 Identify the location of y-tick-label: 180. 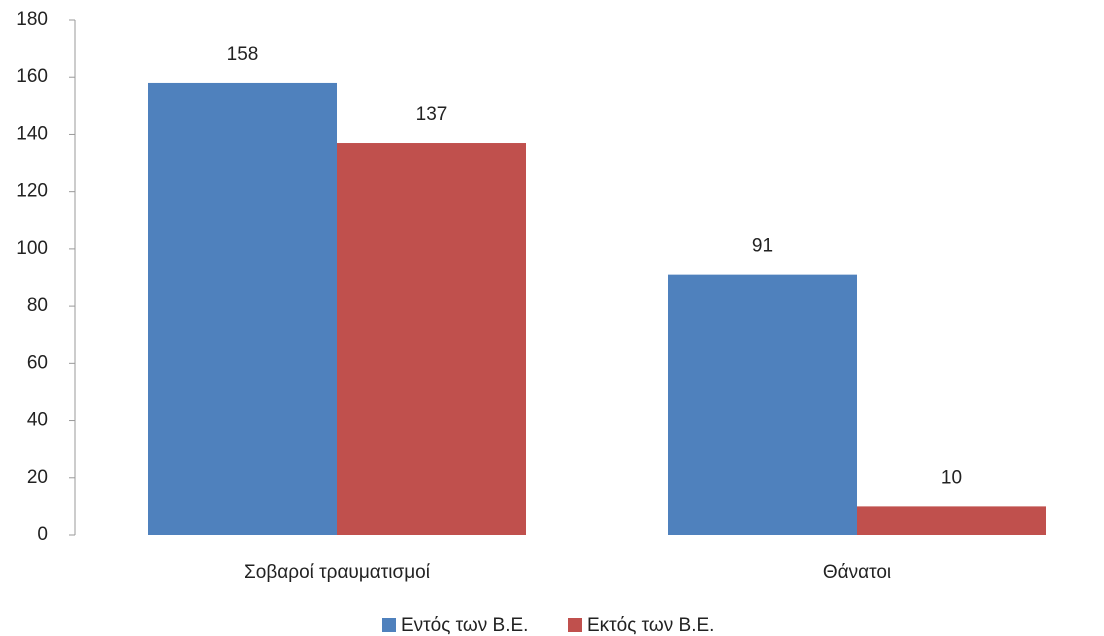
(32, 19).